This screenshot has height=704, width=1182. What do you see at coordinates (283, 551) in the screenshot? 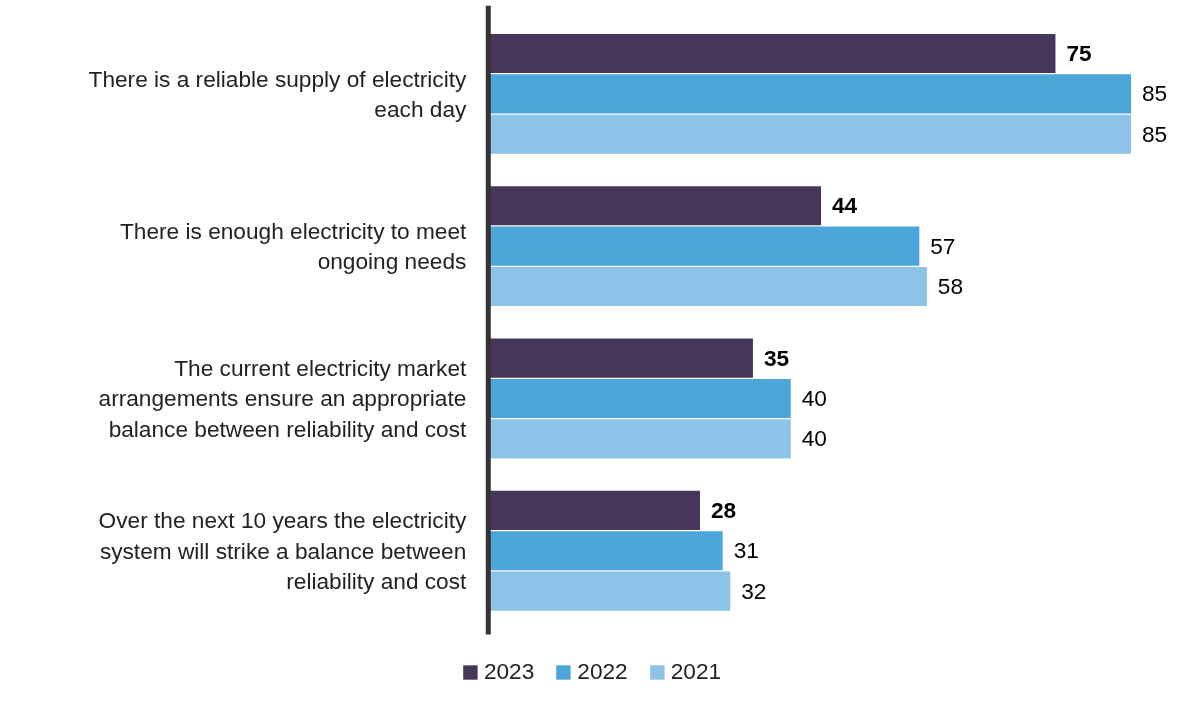
I see `y-tick-label: Over the next 10 years the electricity system will strike a balance between reliability and cost` at bounding box center [283, 551].